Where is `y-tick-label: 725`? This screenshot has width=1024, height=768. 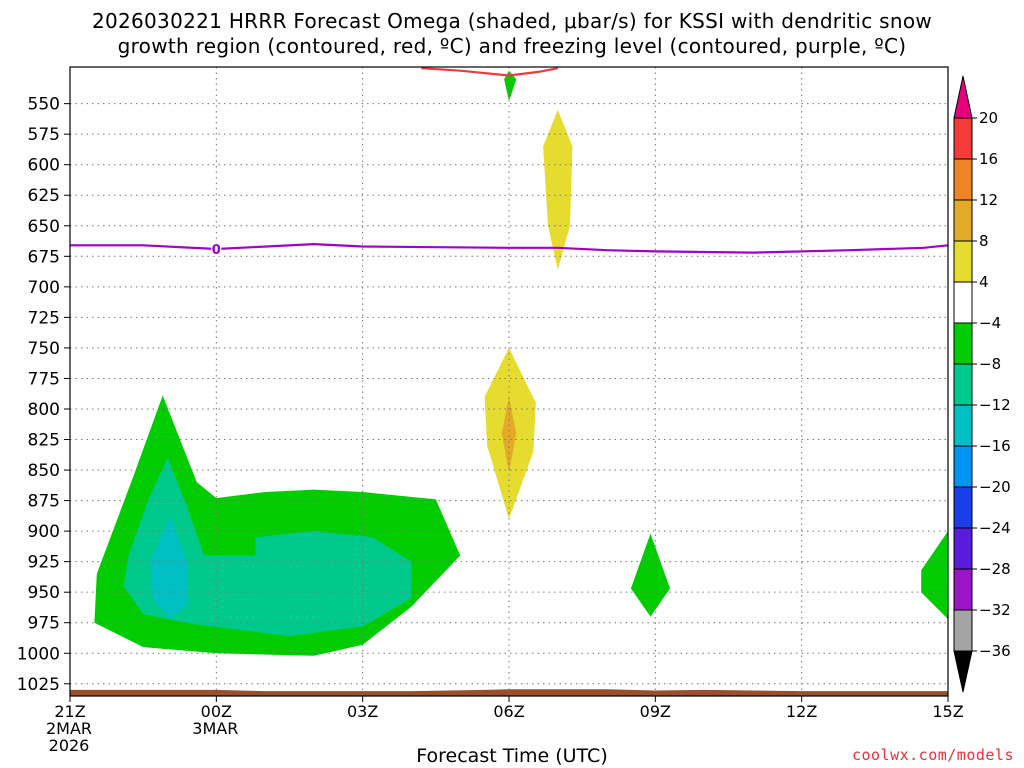 y-tick-label: 725 is located at coordinates (44, 318).